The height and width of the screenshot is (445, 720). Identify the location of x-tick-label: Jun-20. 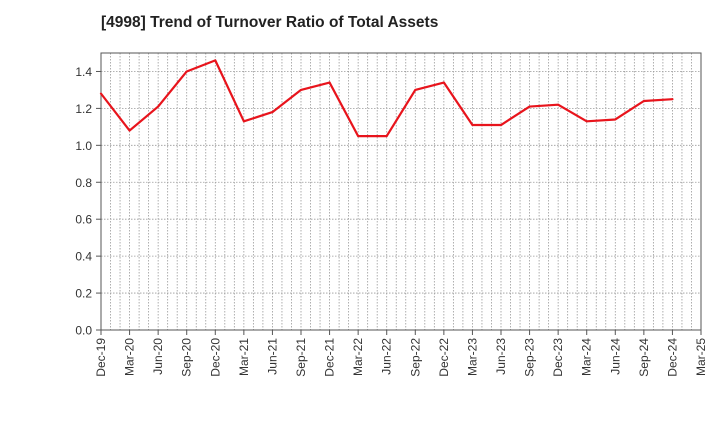
(158, 356).